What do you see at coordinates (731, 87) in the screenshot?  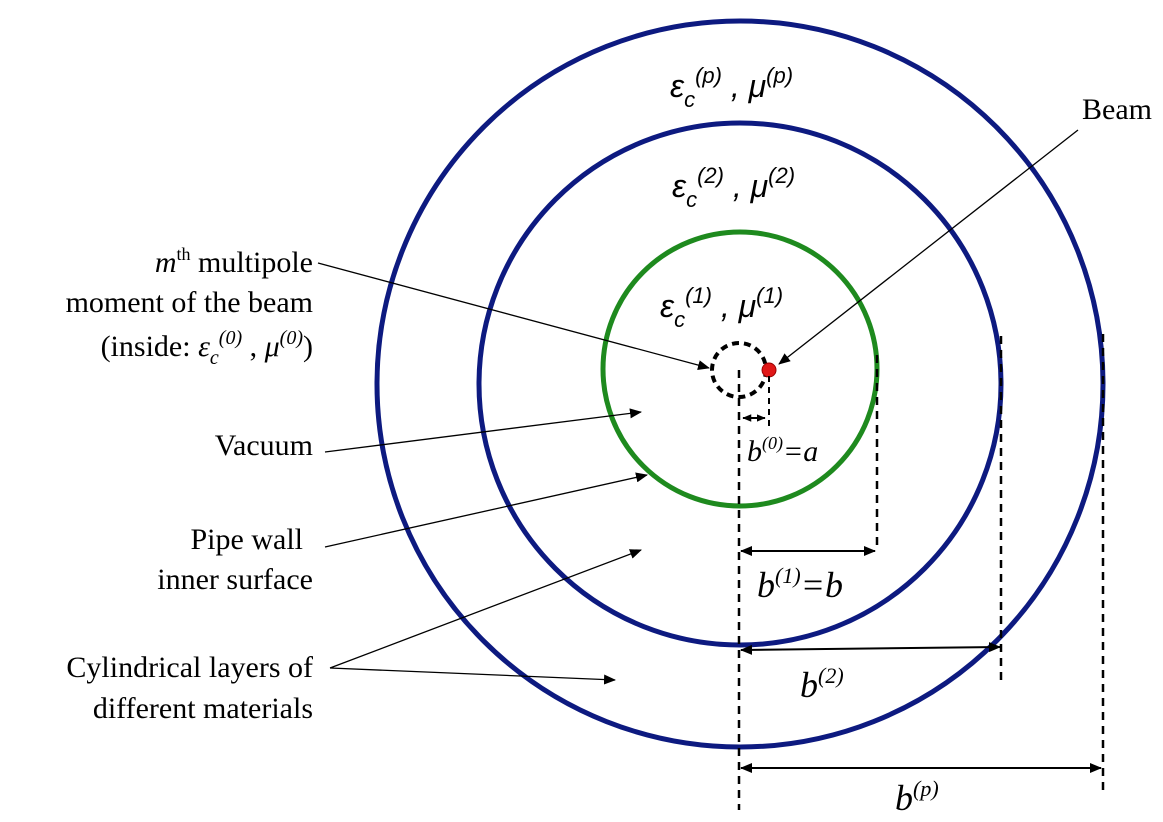 I see `layer-p-label: εc(p) , μ(p)` at bounding box center [731, 87].